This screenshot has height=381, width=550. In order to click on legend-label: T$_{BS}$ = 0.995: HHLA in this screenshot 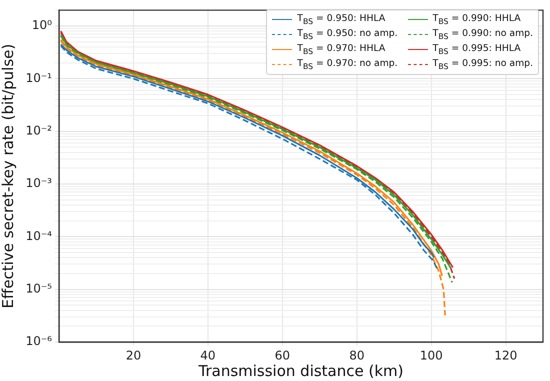, I will do `click(476, 49)`.